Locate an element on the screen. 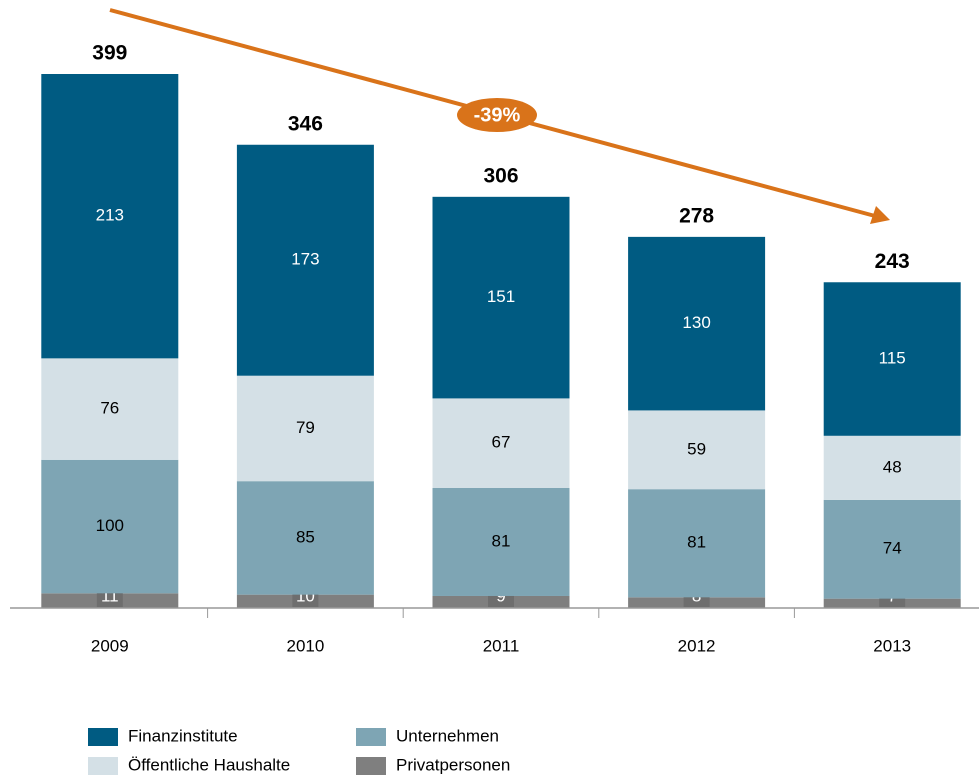 The width and height of the screenshot is (979, 780). segment-label: 76 is located at coordinates (109, 408).